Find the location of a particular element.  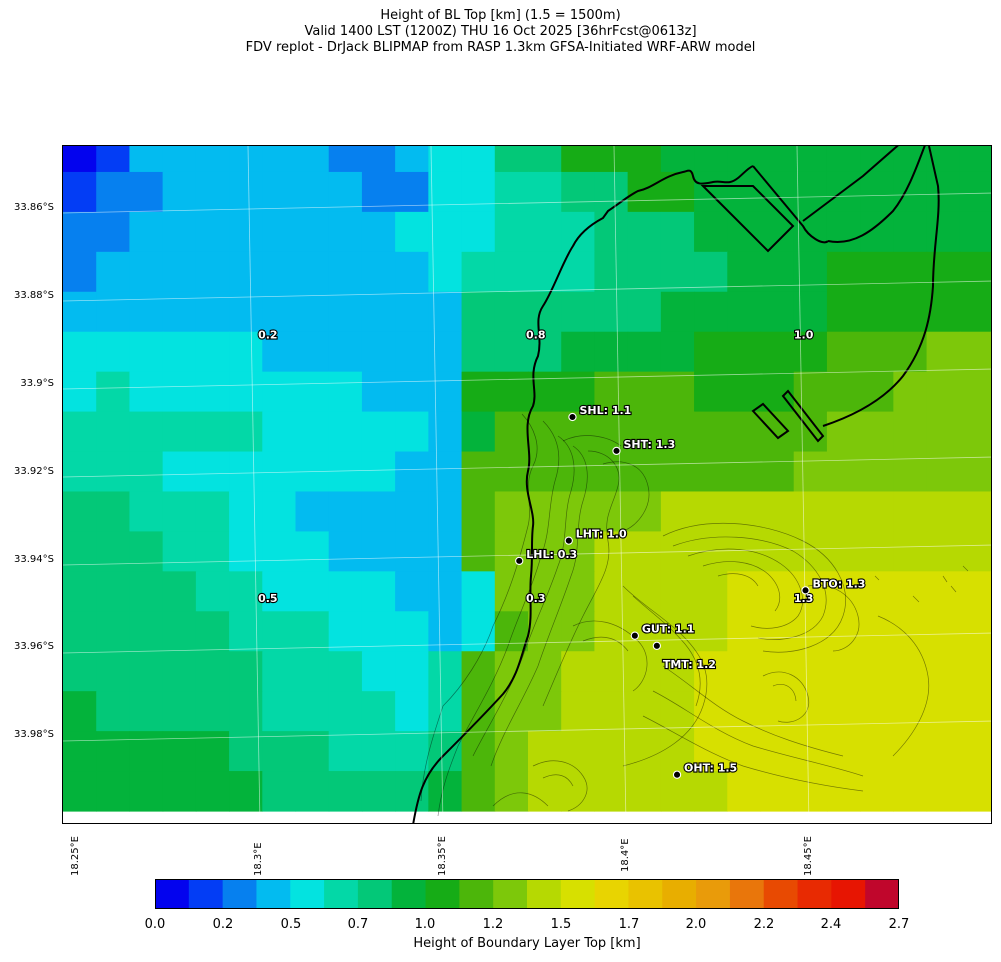

colorbar-tick-label: 2.2 is located at coordinates (764, 924).